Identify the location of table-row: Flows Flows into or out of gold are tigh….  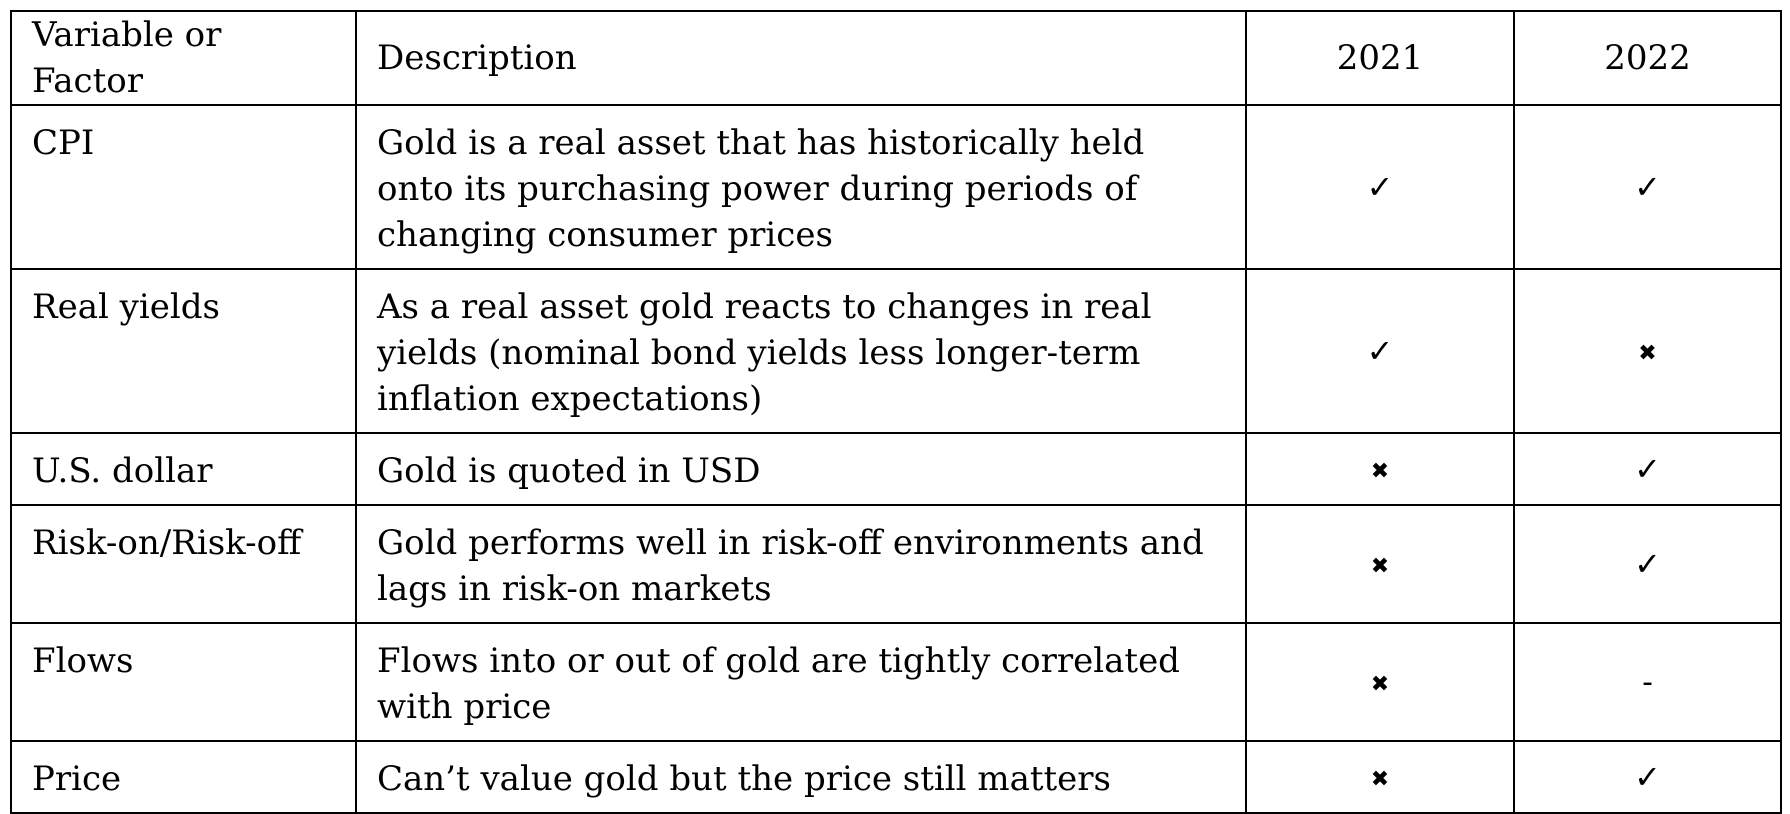
(896, 682).